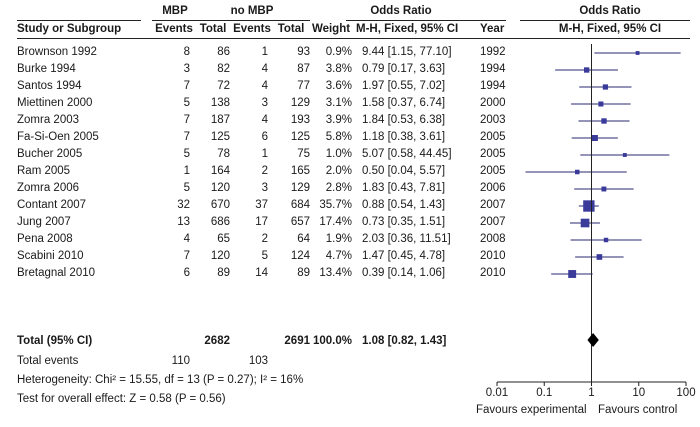 This screenshot has height=427, width=700. I want to click on ci-text: 5.07 [0.58, 44.45], so click(407, 154).